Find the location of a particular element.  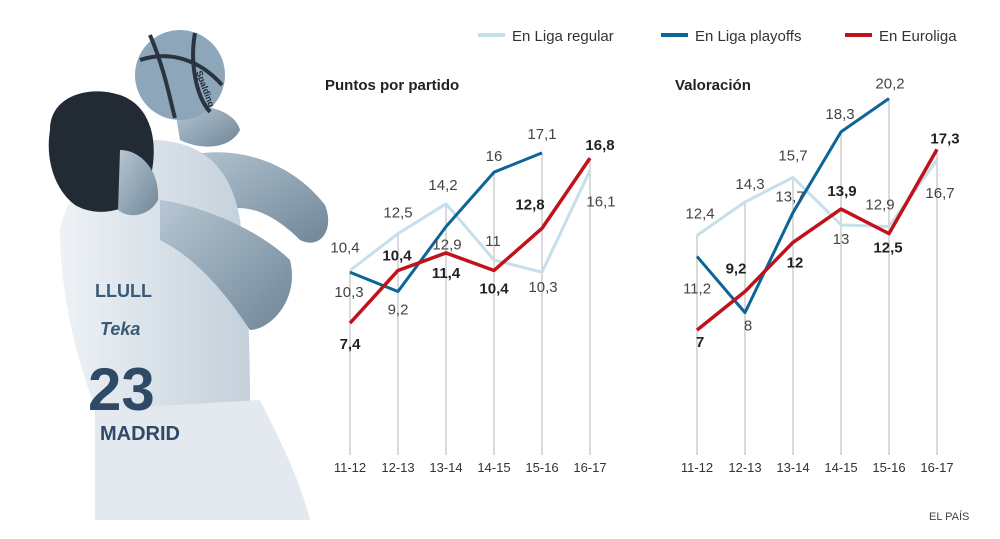

chart-title-puntos: Puntos por partido is located at coordinates (392, 85).